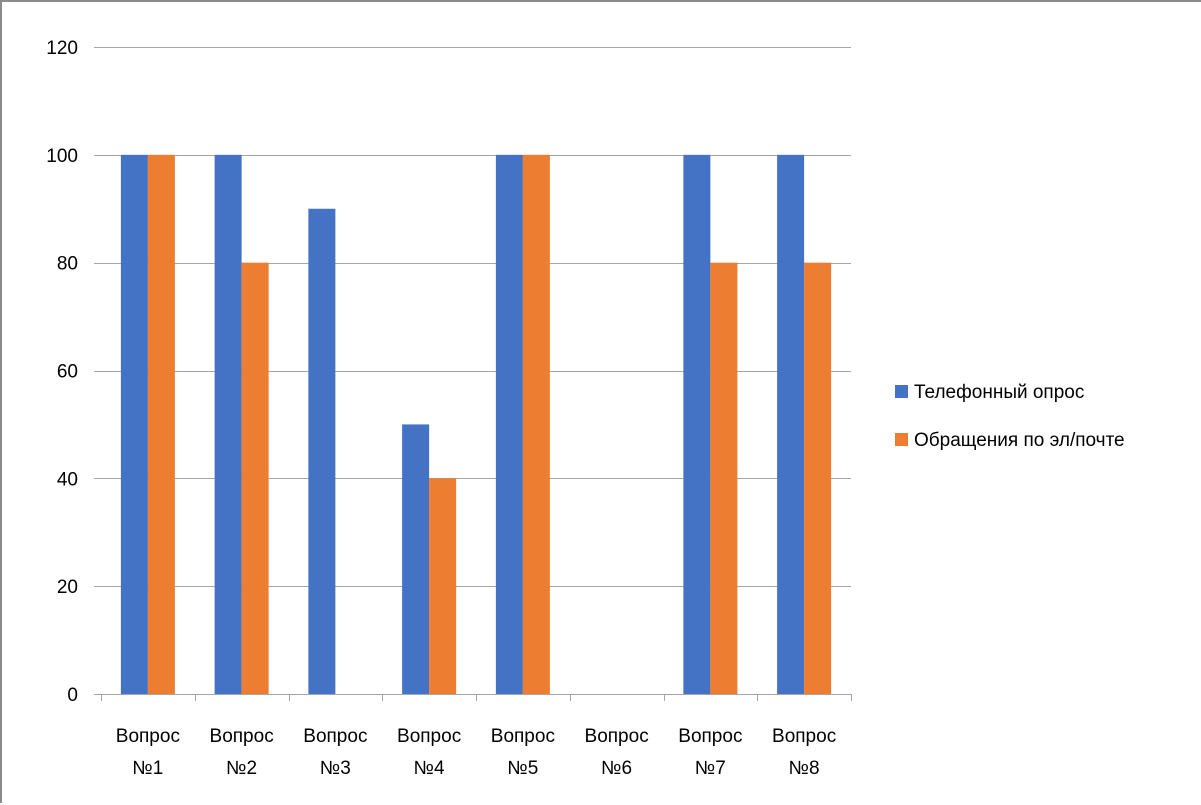 The height and width of the screenshot is (805, 1201). What do you see at coordinates (67, 372) in the screenshot?
I see `y-tick-label: 60` at bounding box center [67, 372].